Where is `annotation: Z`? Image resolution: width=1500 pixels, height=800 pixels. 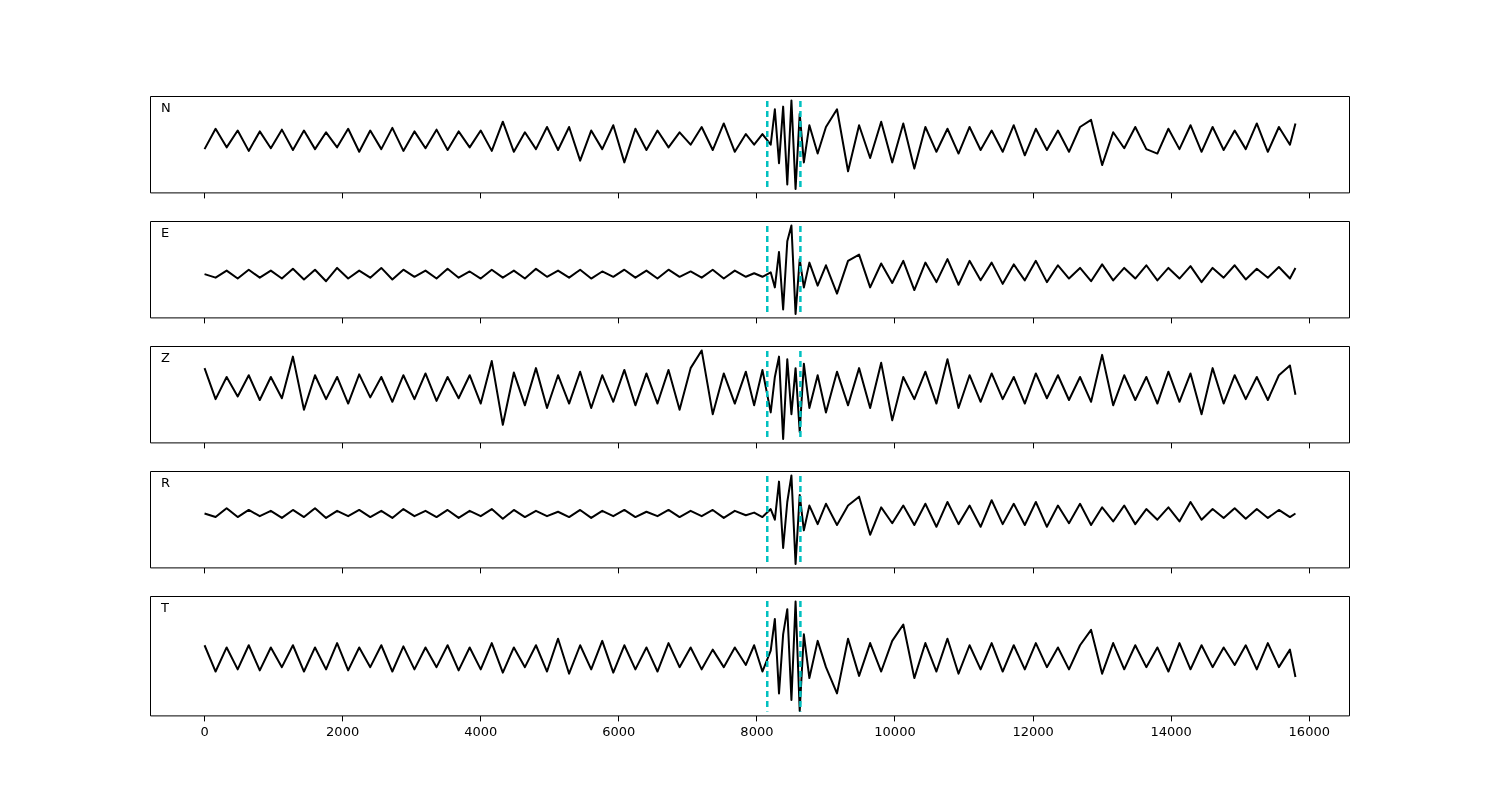 annotation: Z is located at coordinates (165, 357).